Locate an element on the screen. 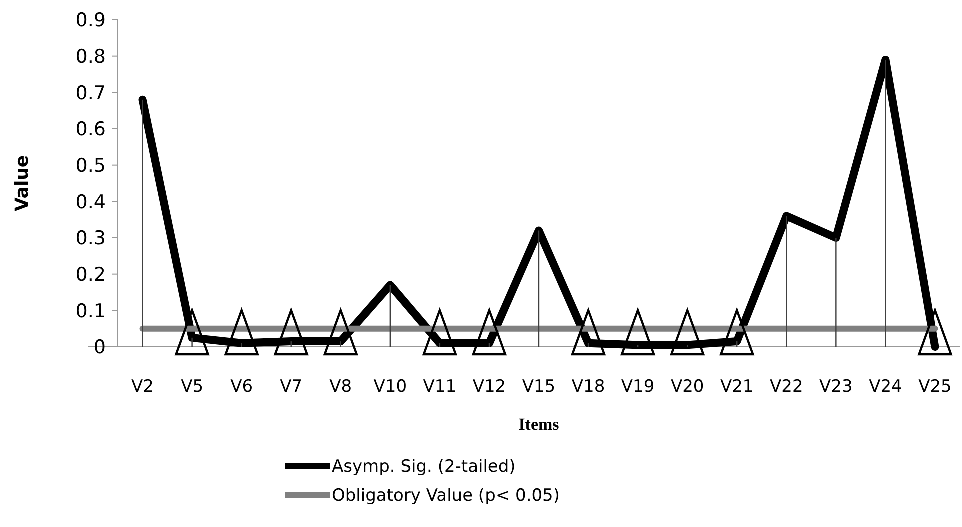 The height and width of the screenshot is (527, 962). x-tick-label: V19 is located at coordinates (638, 387).